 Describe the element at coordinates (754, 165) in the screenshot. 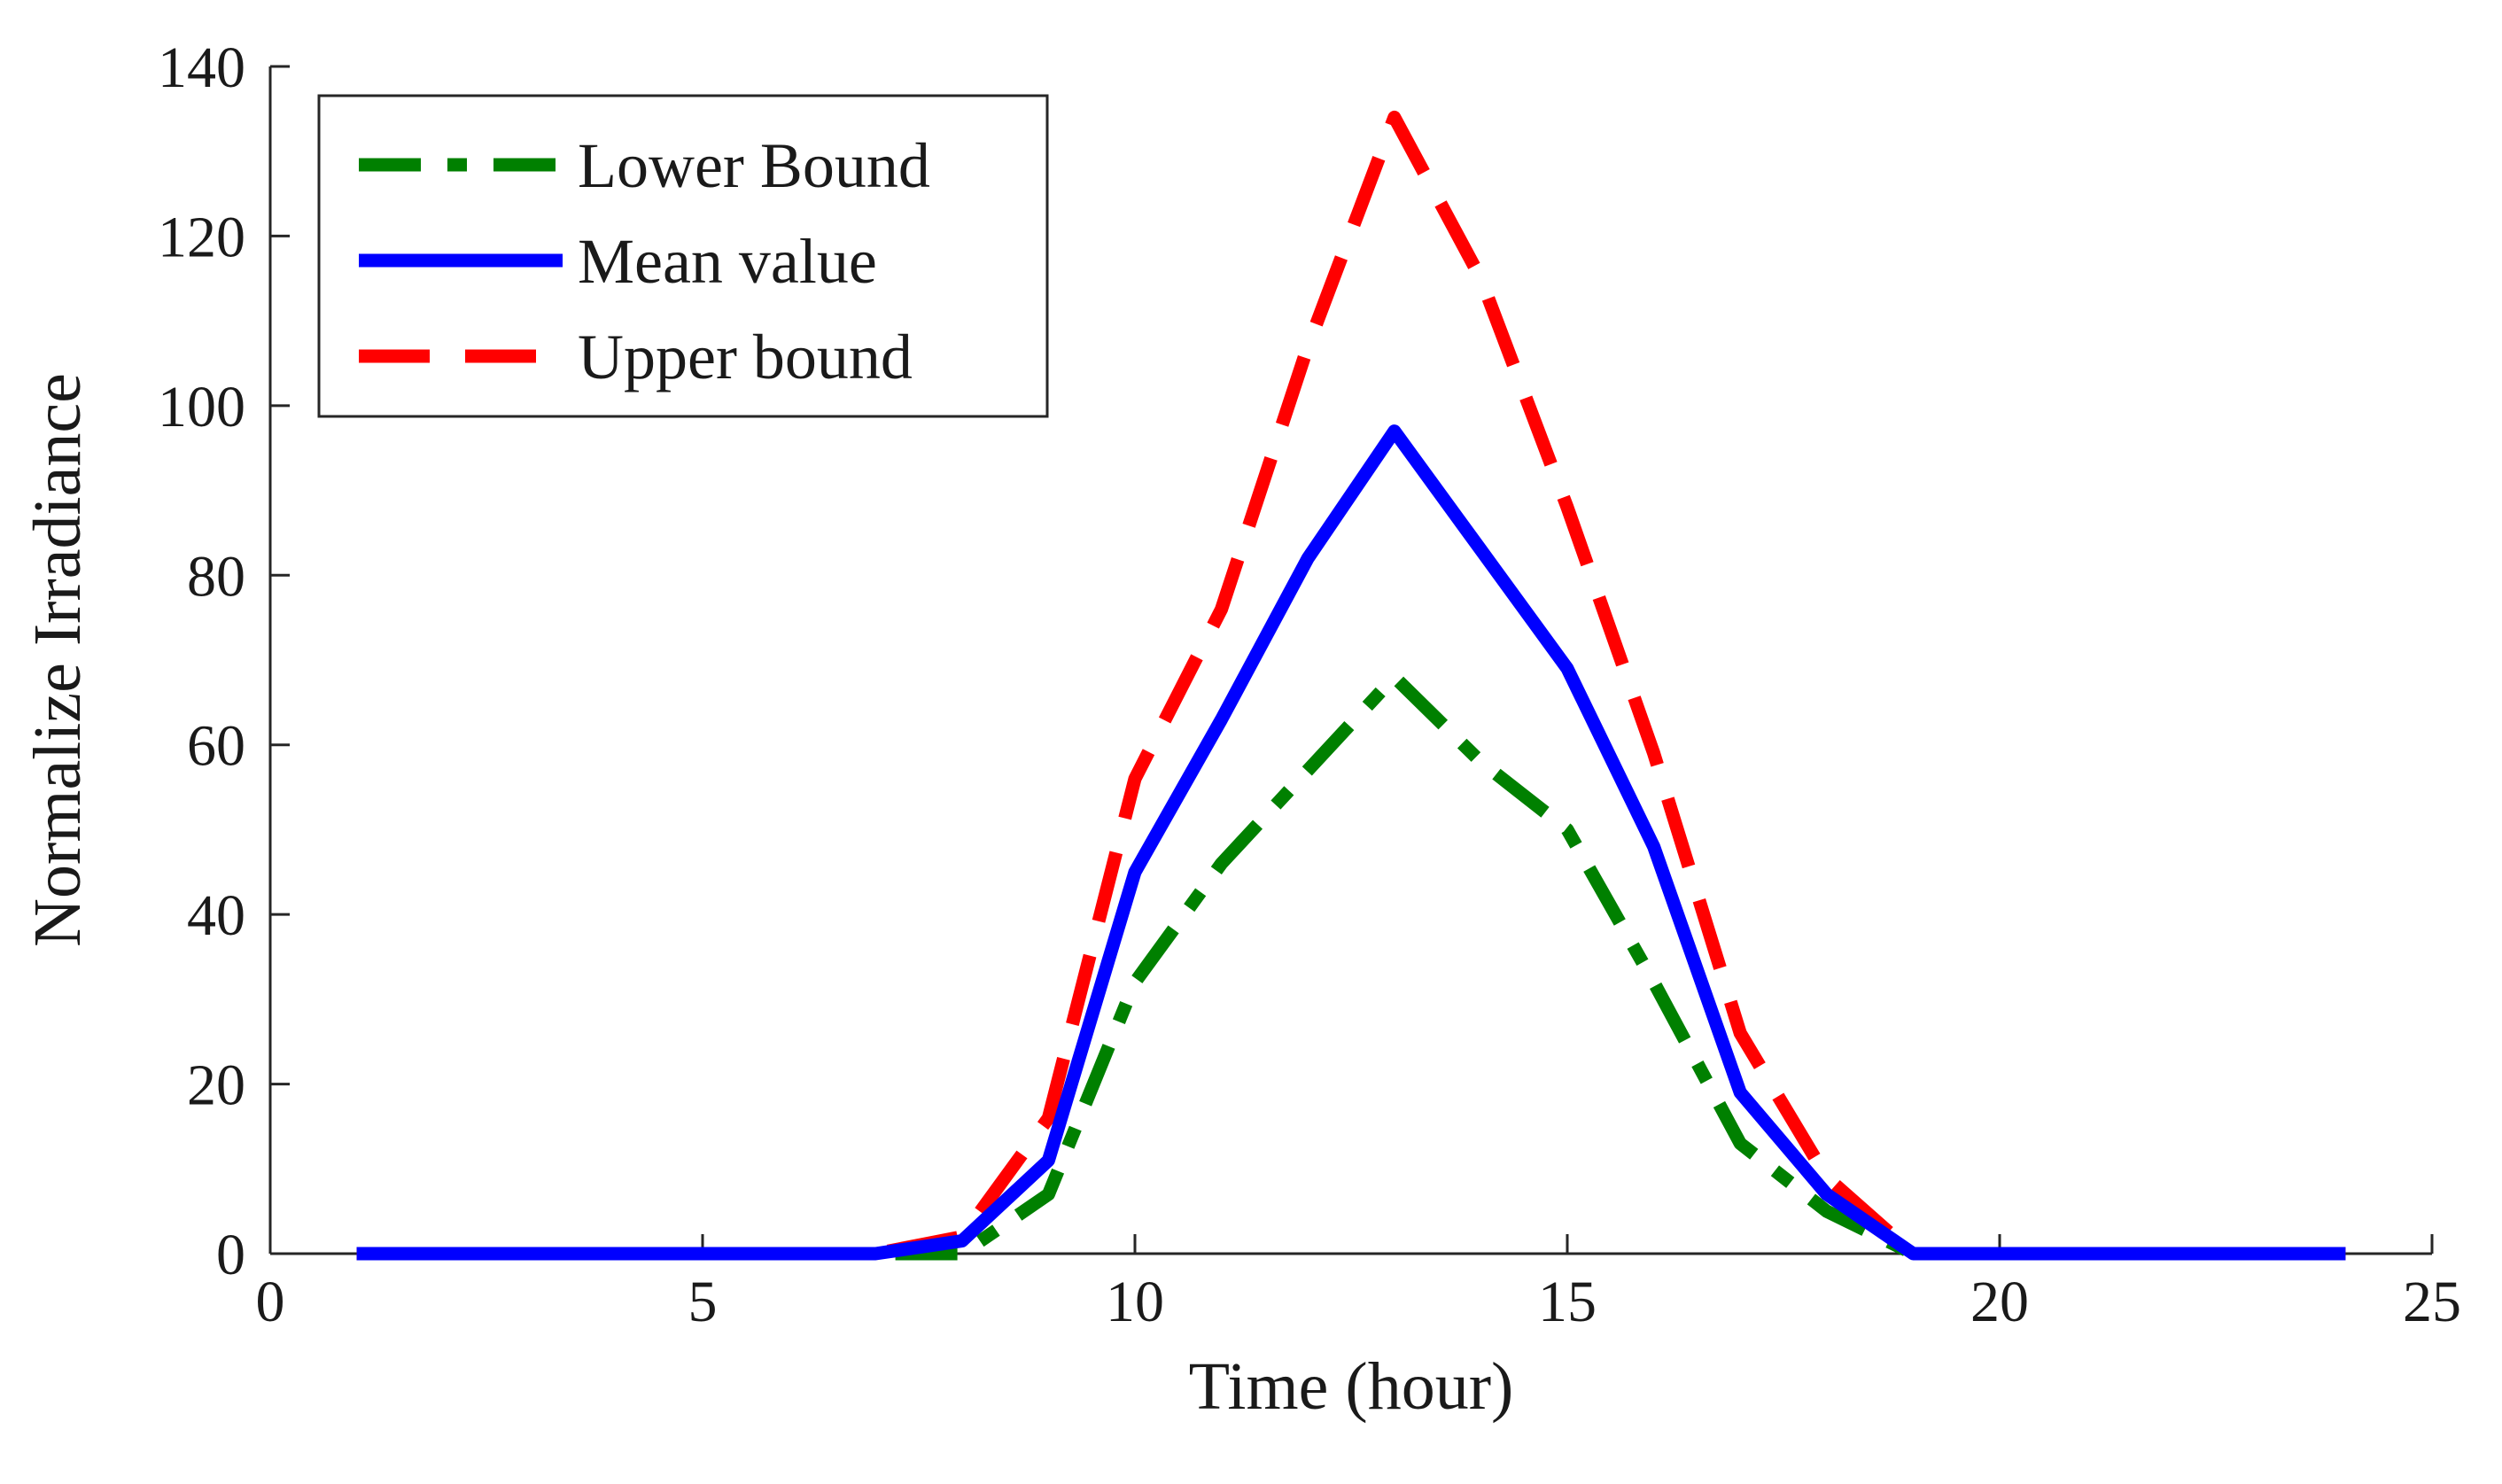

I see `legend-label: Lower Bound` at that location.